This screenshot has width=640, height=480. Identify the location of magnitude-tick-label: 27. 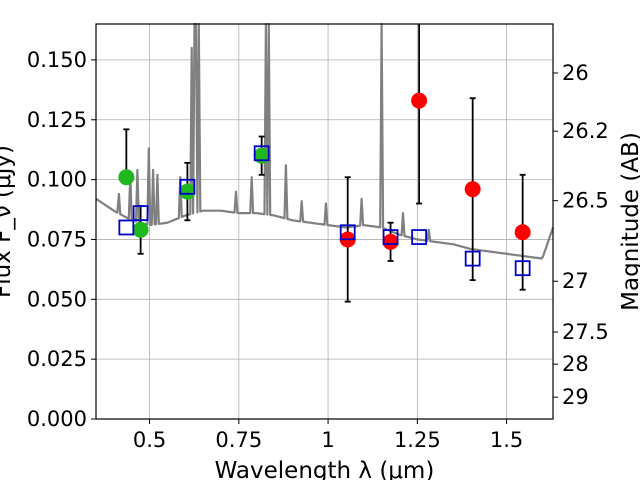
(575, 281).